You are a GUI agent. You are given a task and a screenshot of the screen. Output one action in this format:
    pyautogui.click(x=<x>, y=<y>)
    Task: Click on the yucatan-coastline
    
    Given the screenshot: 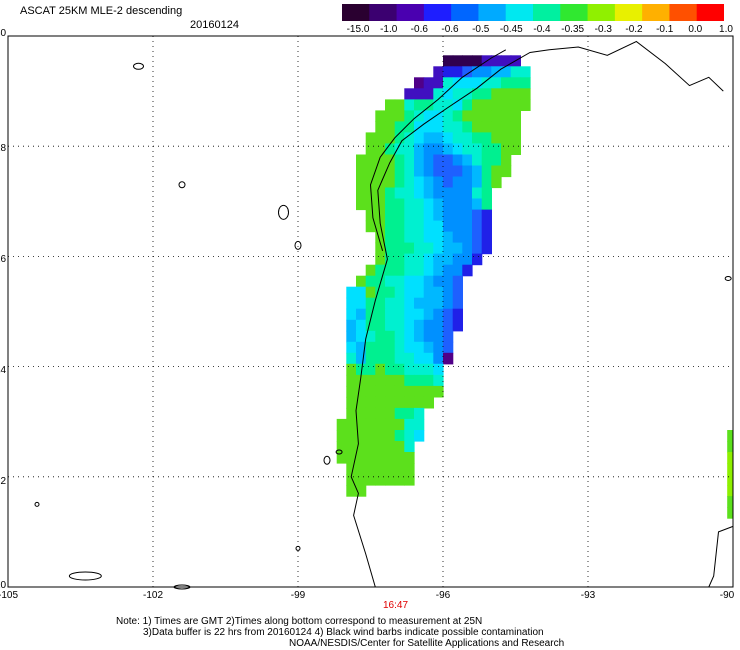 What is the action you would take?
    pyautogui.click(x=721, y=556)
    